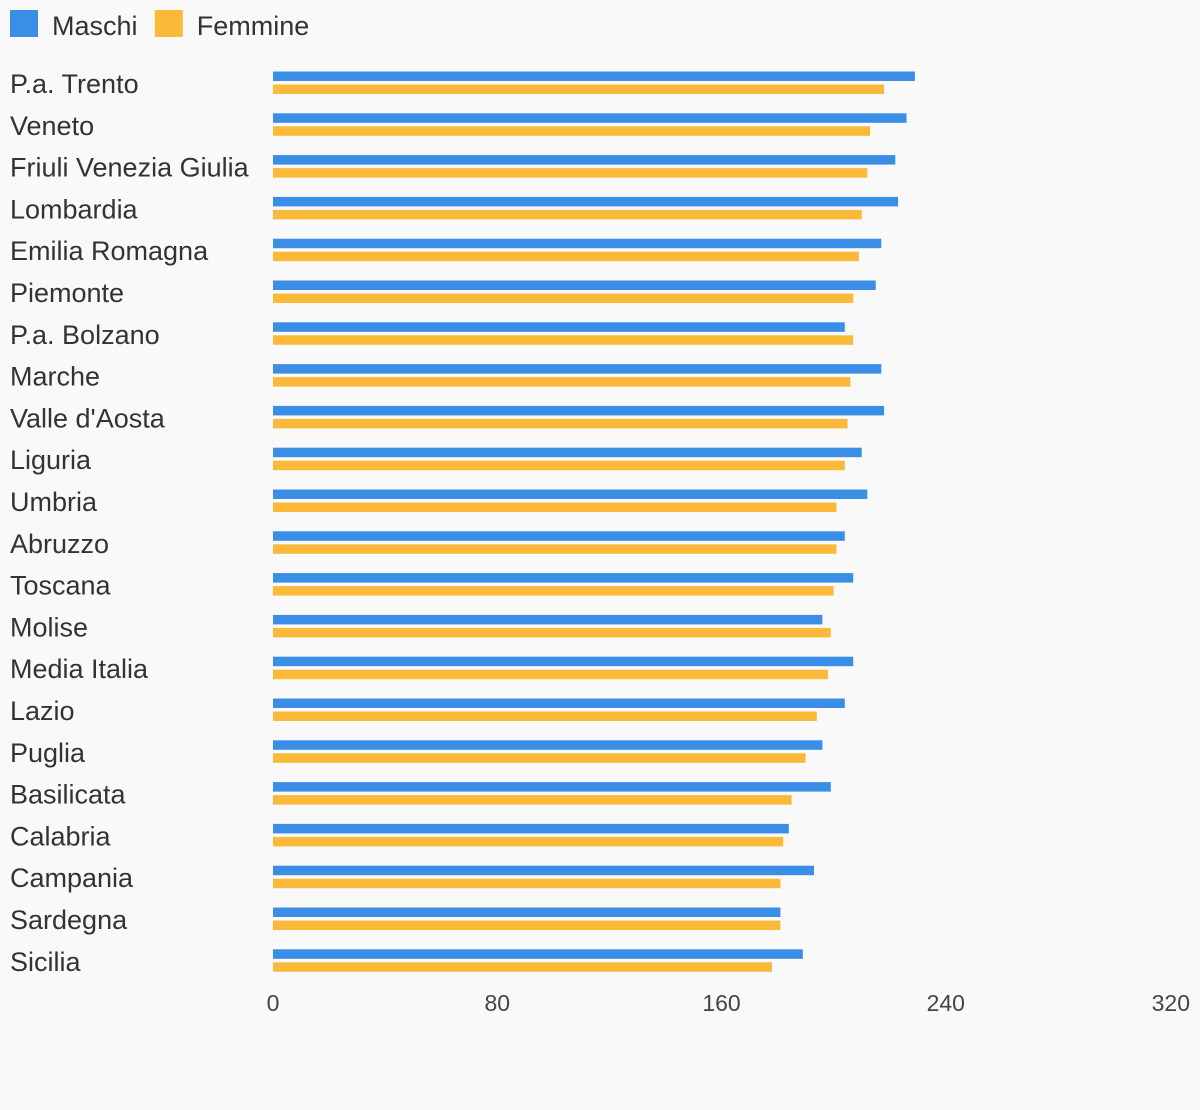 This screenshot has height=1110, width=1200. I want to click on category-label: Basilicata, so click(68, 795).